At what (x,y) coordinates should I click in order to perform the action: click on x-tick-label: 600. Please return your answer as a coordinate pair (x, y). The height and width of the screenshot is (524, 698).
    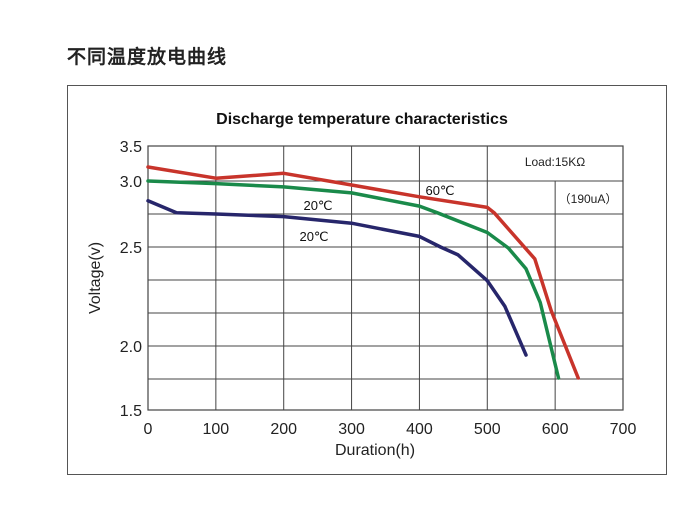
    Looking at the image, I should click on (555, 429).